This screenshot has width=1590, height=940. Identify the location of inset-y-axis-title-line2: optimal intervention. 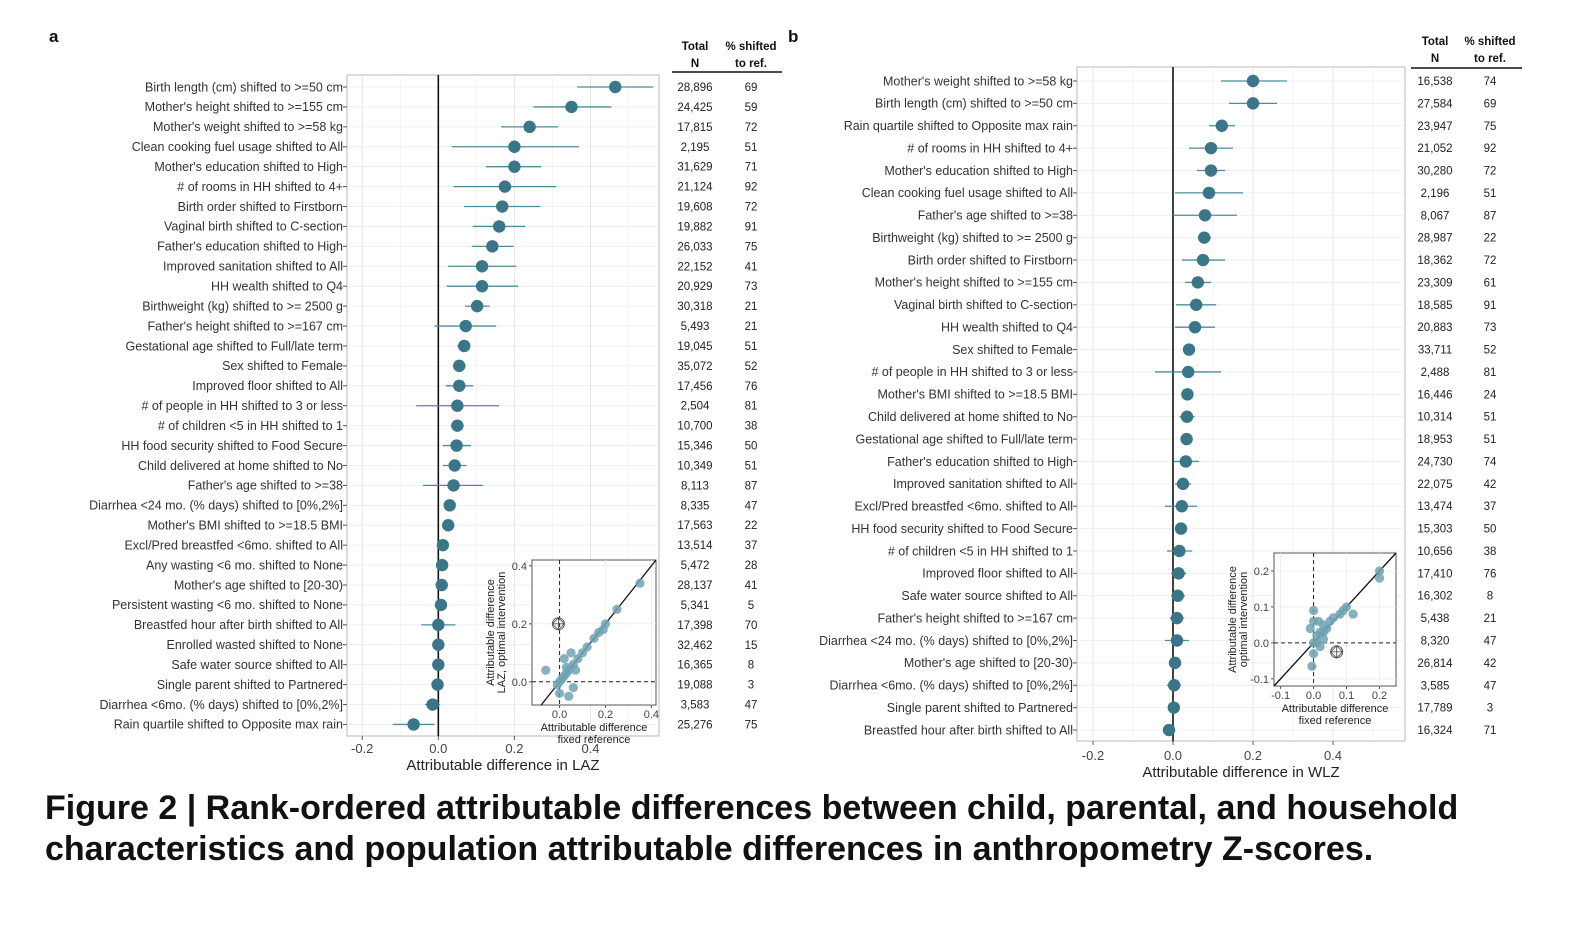
(1244, 619).